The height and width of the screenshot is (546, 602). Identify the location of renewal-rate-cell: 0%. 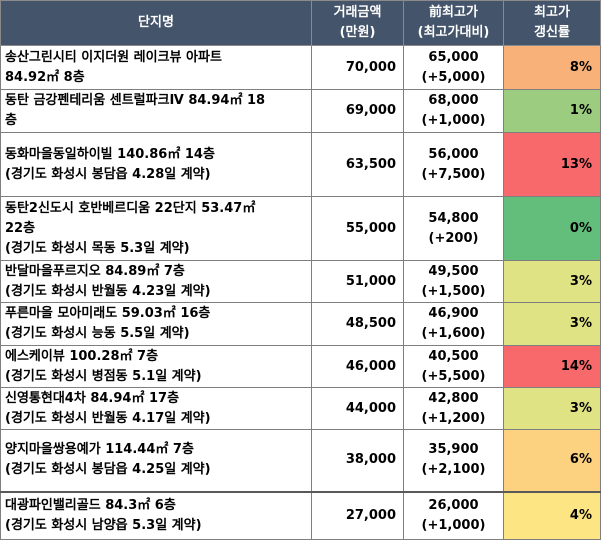
(552, 228).